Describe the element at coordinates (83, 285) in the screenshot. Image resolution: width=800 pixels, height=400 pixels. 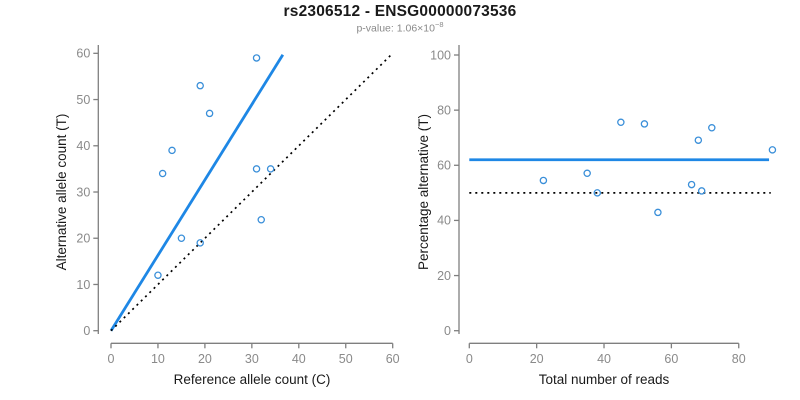
I see `y-tick-label: 10` at that location.